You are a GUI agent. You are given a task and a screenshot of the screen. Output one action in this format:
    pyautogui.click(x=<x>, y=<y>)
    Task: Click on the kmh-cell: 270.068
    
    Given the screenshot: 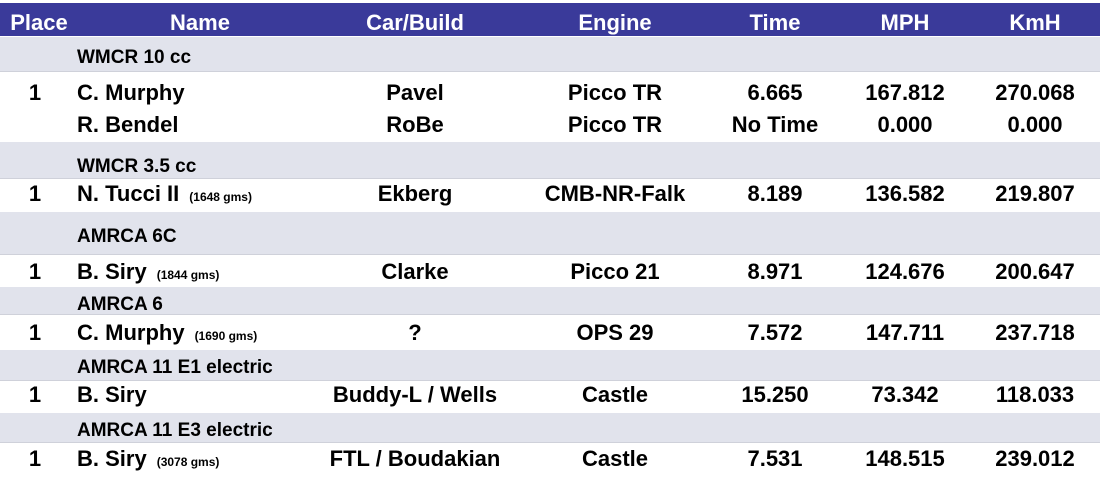 What is the action you would take?
    pyautogui.click(x=1035, y=92)
    